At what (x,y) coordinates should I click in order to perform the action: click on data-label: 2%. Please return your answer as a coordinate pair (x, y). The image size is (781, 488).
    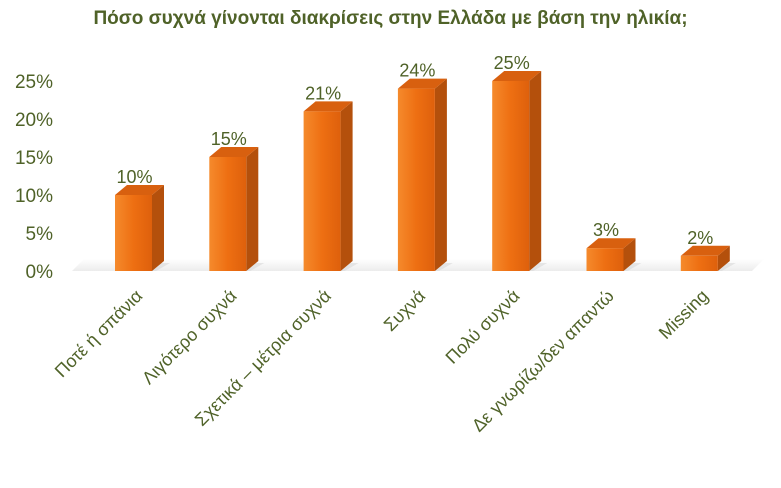
    Looking at the image, I should click on (700, 238).